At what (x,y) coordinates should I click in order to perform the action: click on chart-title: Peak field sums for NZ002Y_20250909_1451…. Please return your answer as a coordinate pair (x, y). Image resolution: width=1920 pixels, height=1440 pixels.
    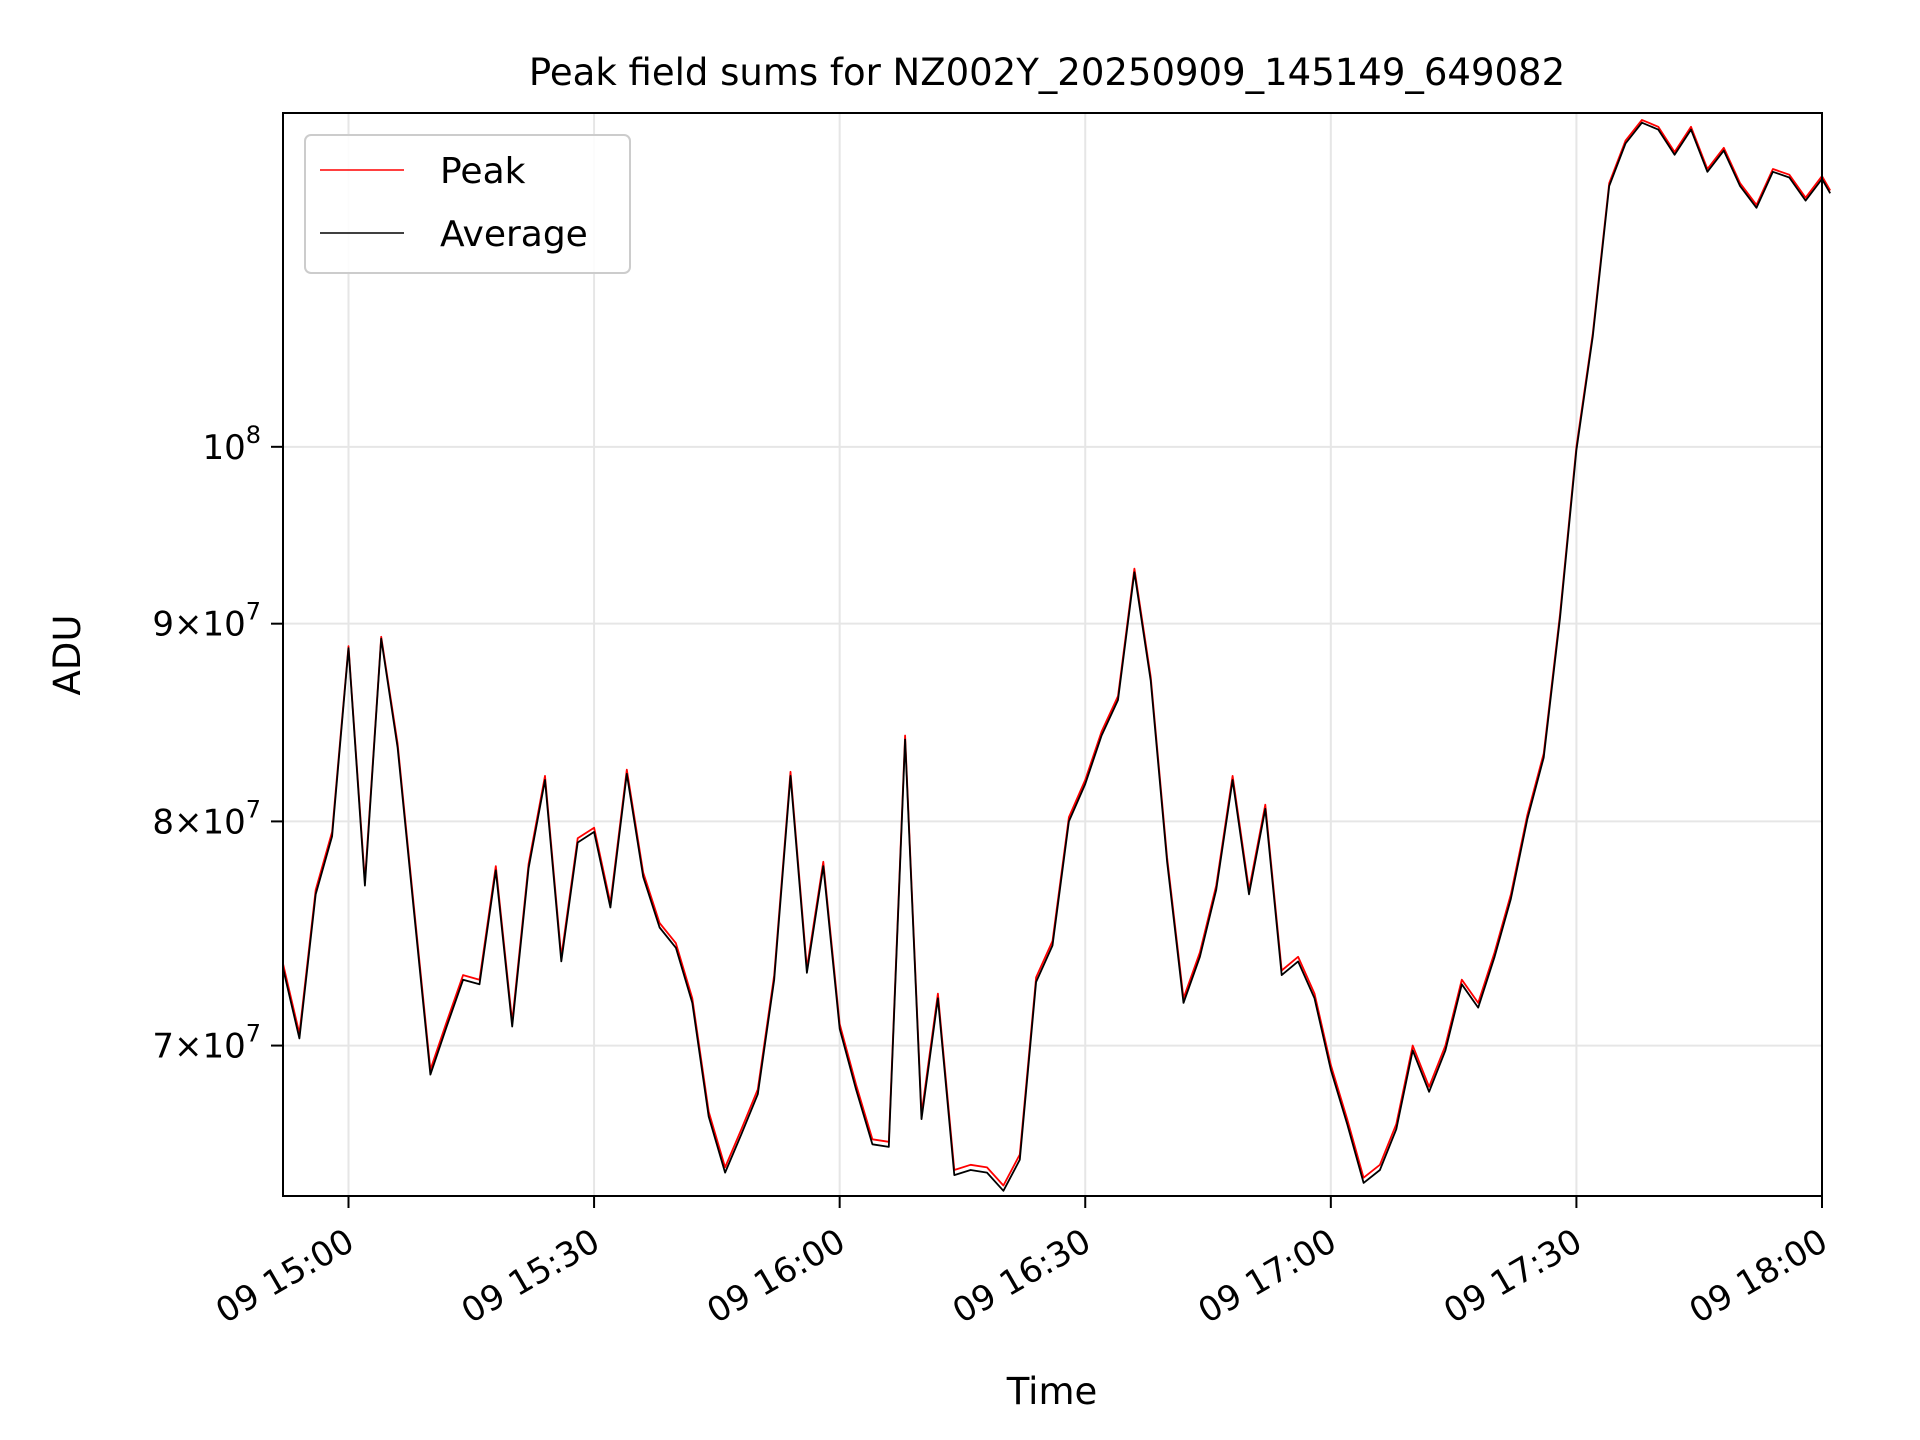
    Looking at the image, I should click on (1047, 72).